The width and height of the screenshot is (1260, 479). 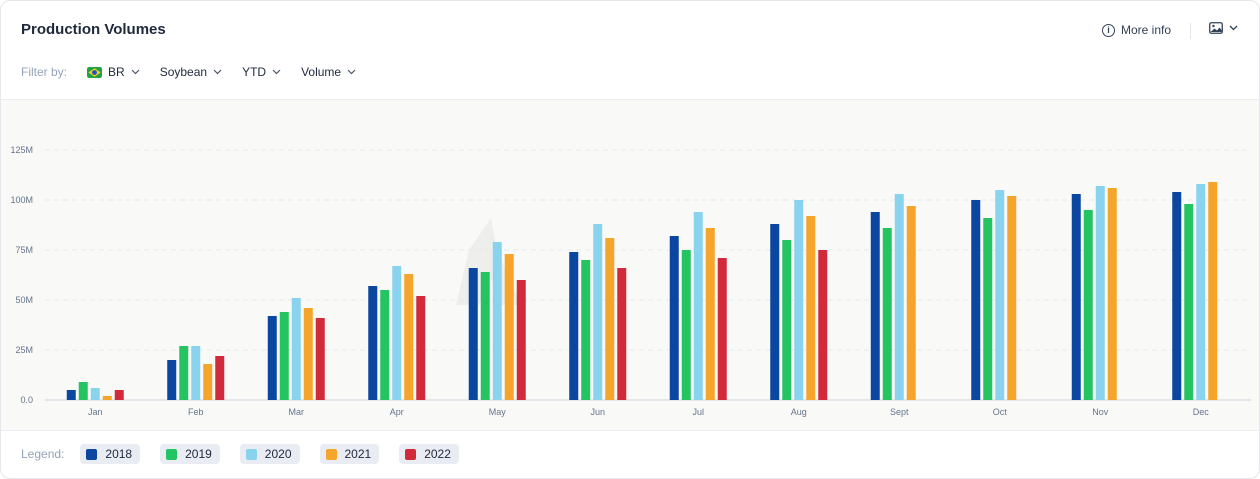 What do you see at coordinates (107, 398) in the screenshot?
I see `bar-2021-jan` at bounding box center [107, 398].